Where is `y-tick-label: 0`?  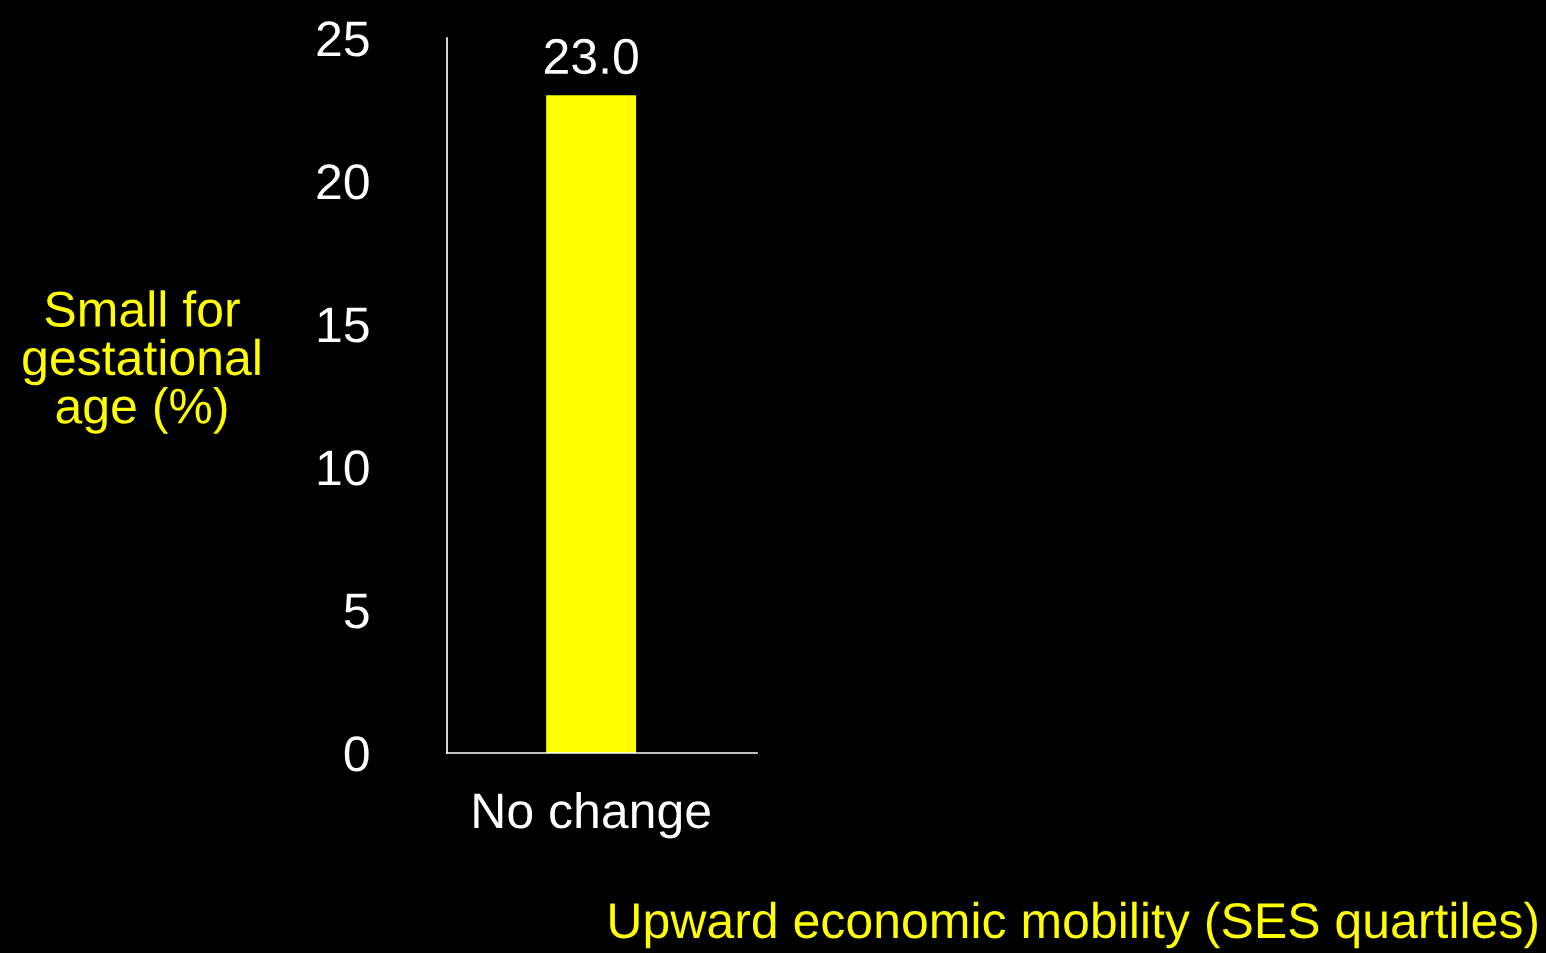
y-tick-label: 0 is located at coordinates (356, 754).